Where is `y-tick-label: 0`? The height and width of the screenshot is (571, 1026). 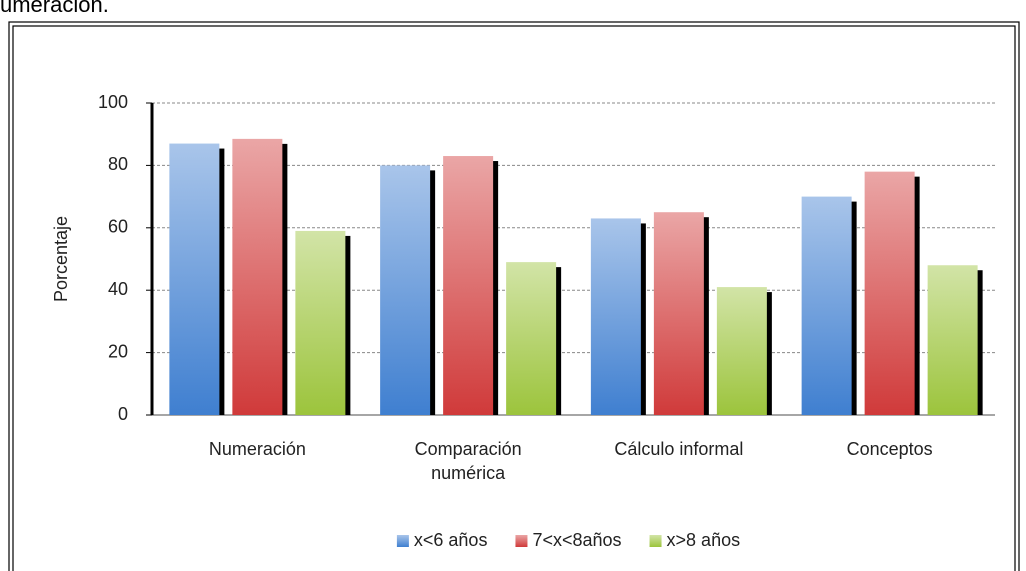 y-tick-label: 0 is located at coordinates (123, 414).